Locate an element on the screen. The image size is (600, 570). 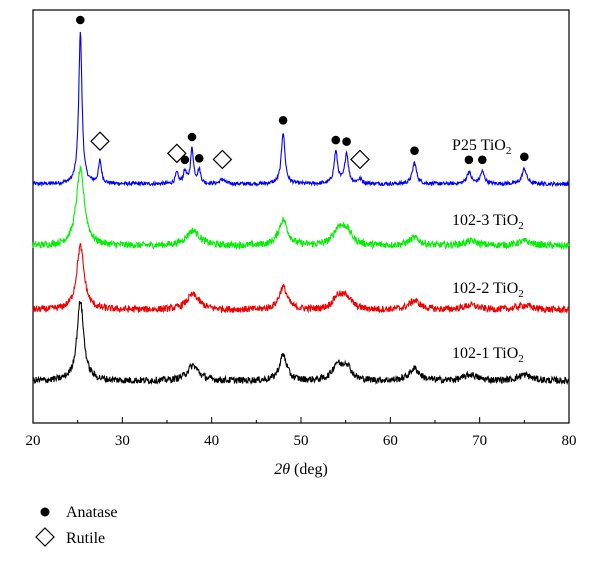
legend-rutile-marker is located at coordinates (45, 537).